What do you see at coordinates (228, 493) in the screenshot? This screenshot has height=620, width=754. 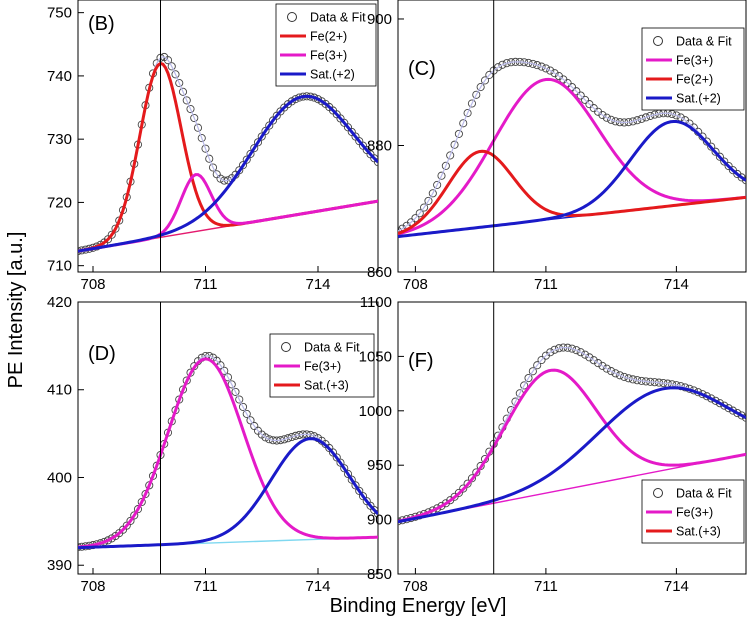 I see `peak-sat-` at bounding box center [228, 493].